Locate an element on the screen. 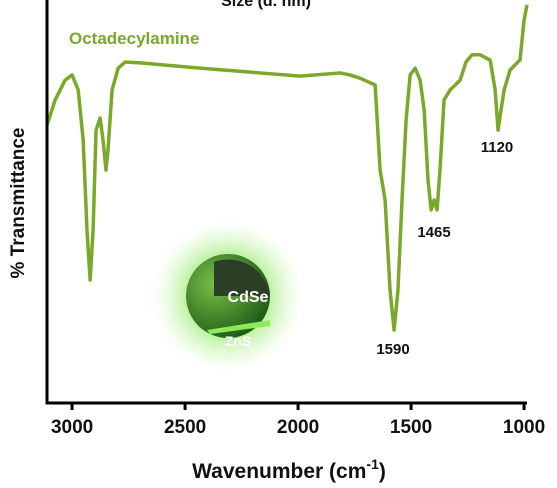 This screenshot has height=488, width=557. peak-label: 1590 is located at coordinates (392, 349).